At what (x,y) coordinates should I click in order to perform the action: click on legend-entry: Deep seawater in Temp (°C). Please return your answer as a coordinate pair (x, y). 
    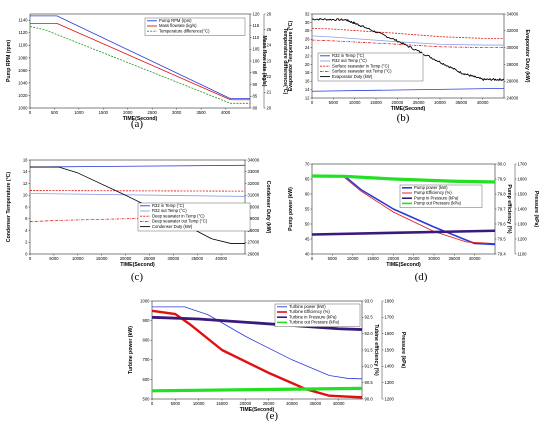
    Looking at the image, I should click on (178, 215).